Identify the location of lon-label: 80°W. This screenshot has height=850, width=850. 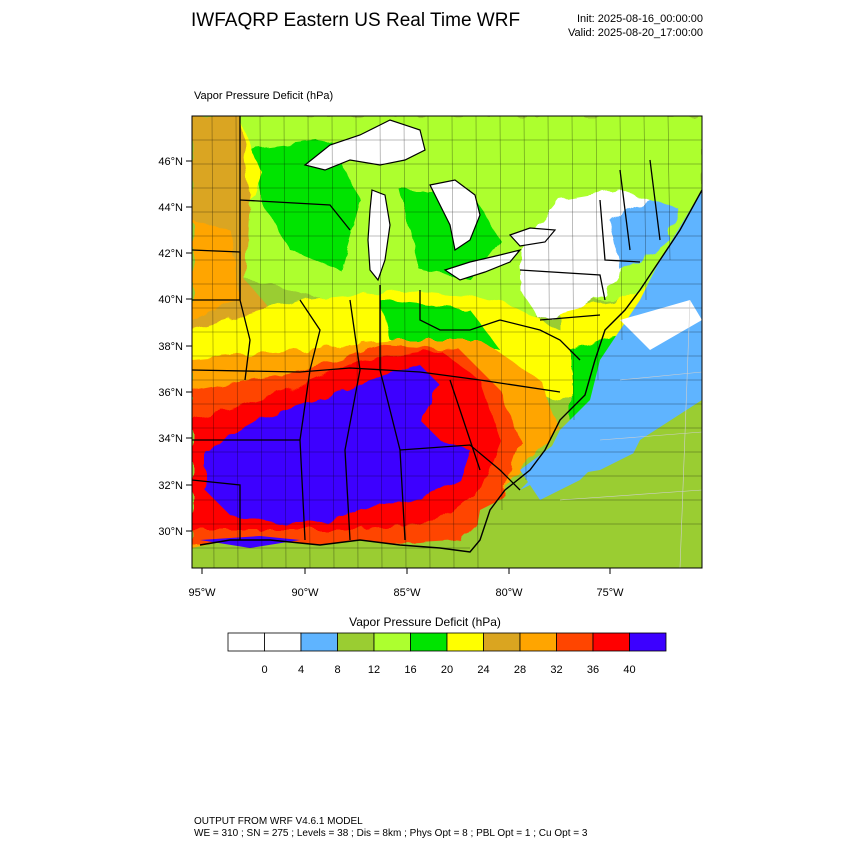
(509, 593).